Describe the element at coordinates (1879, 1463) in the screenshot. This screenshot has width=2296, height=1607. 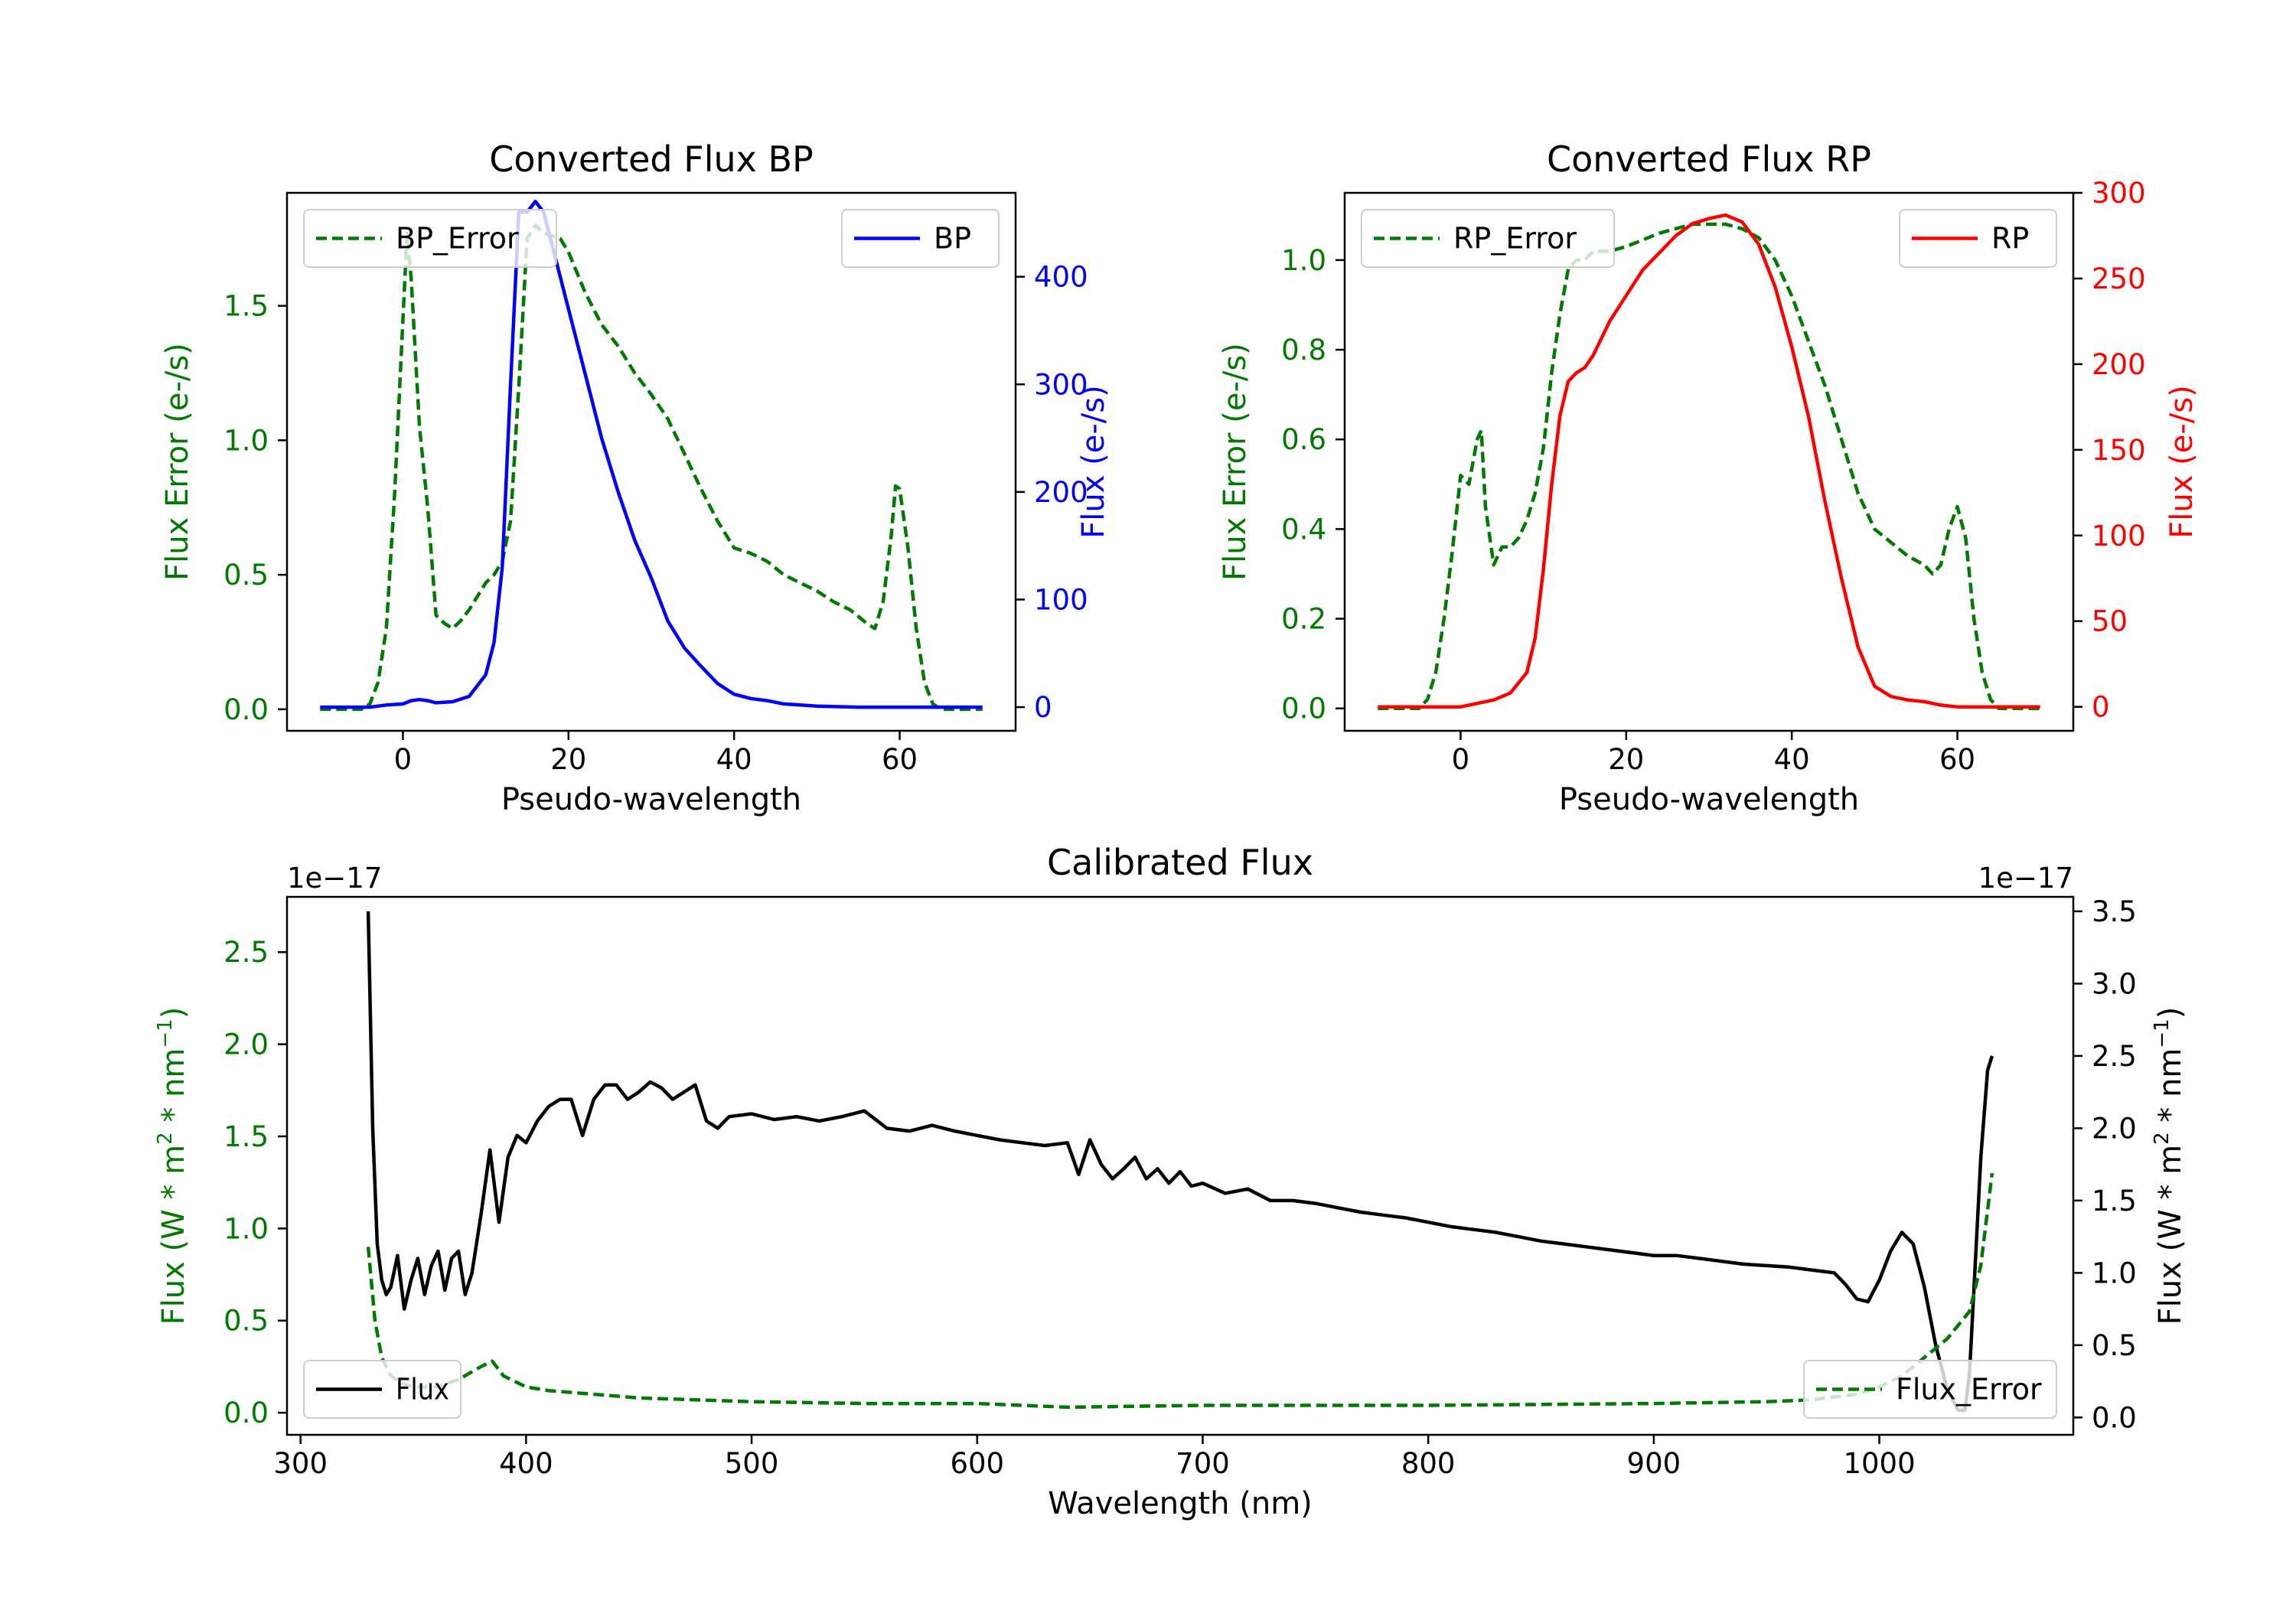
I see `x-tick-label: 1000` at that location.